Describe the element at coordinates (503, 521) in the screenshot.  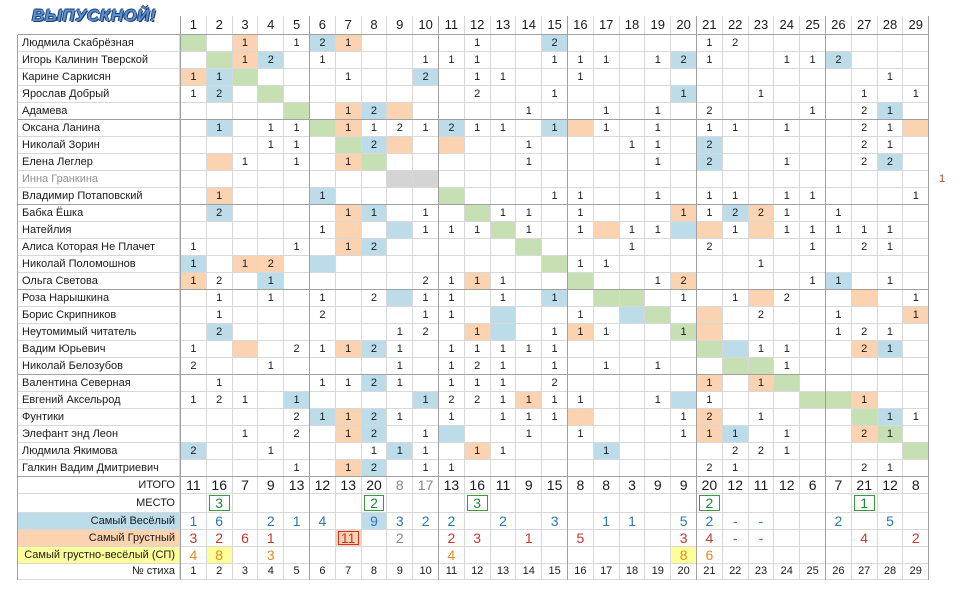
I see `merry-value: 2` at that location.